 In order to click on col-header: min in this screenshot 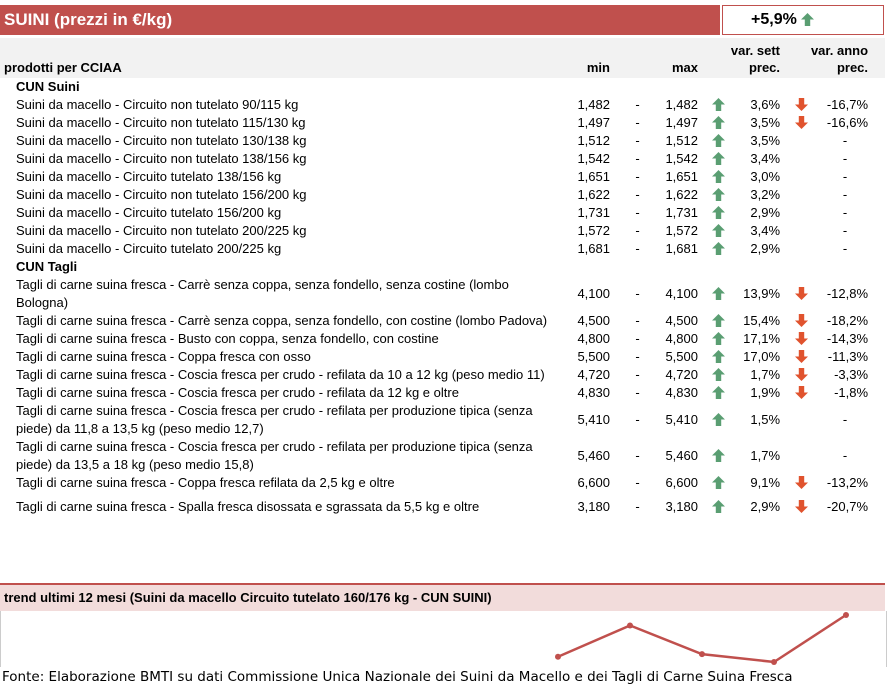, I will do `click(585, 58)`.